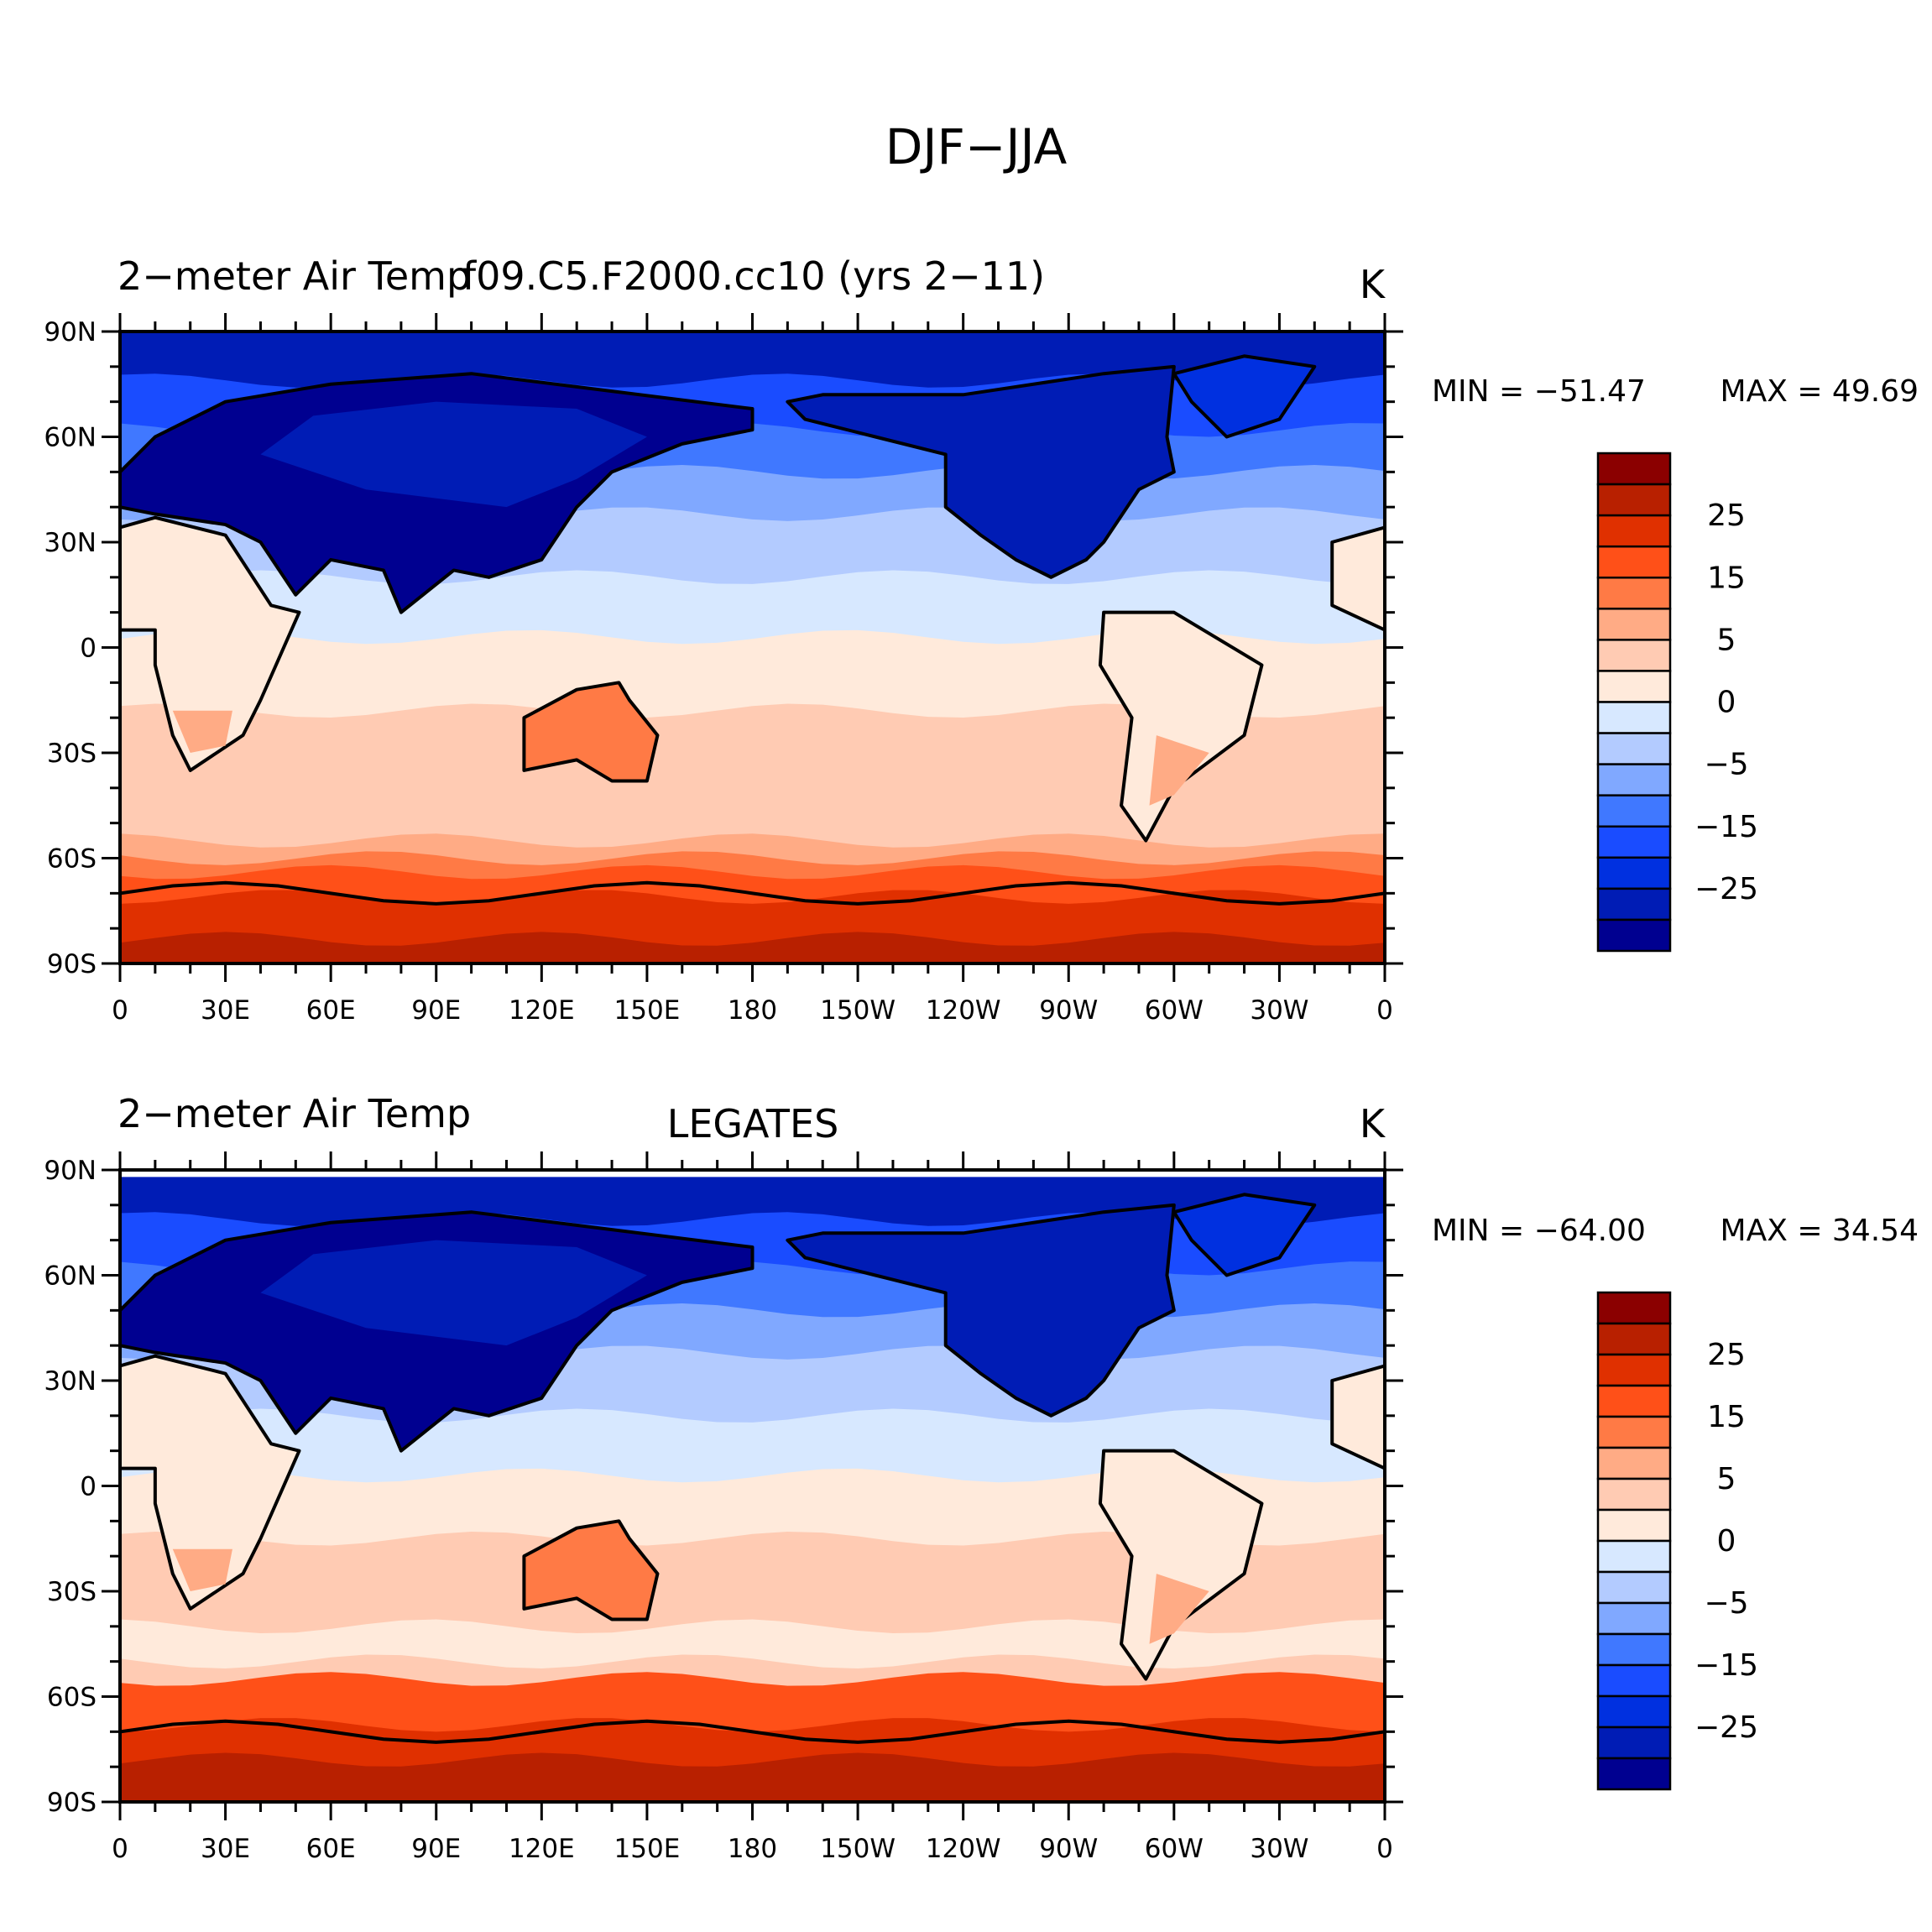 The image size is (1932, 1932). Describe the element at coordinates (1539, 1231) in the screenshot. I see `min-label: MIN = −64.00` at that location.